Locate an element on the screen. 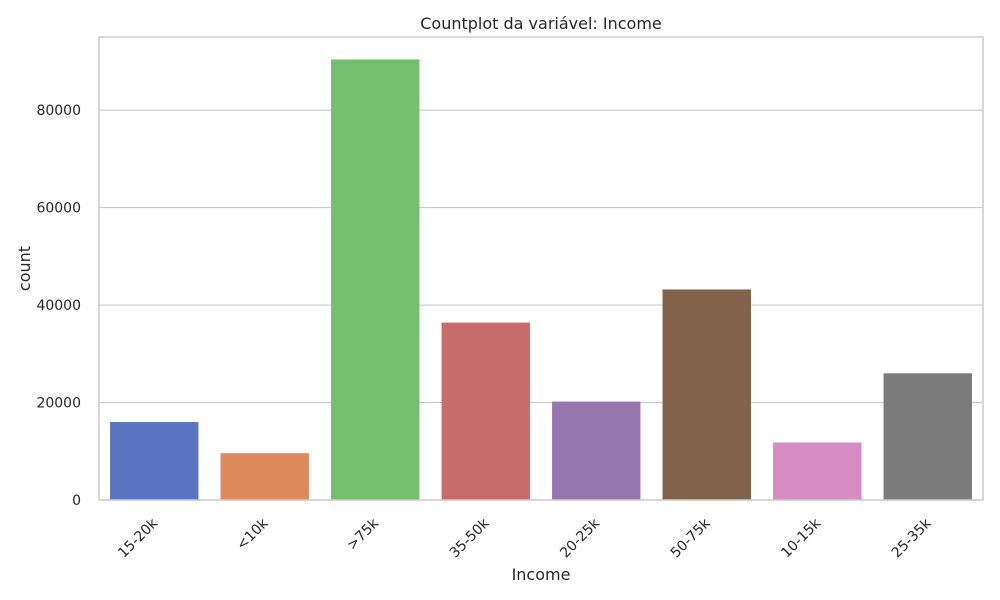 Image resolution: width=1000 pixels, height=600 pixels. y-tick-label: 40000 is located at coordinates (58, 306).